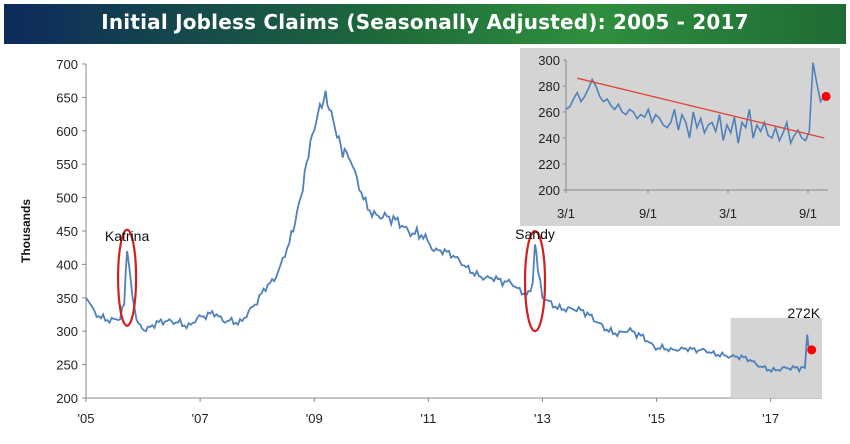 Image resolution: width=850 pixels, height=444 pixels. What do you see at coordinates (770, 418) in the screenshot?
I see `x-tick-label: '17` at bounding box center [770, 418].